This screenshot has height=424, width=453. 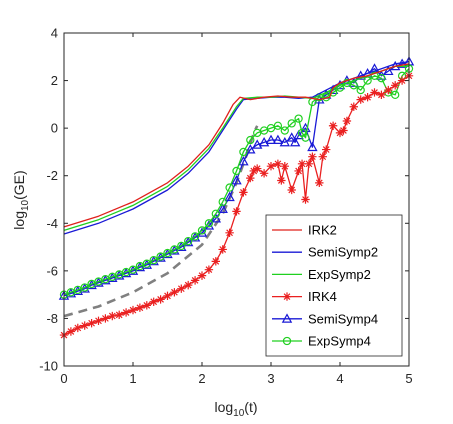 I want to click on legend-item-irk2: IRK2, so click(x=304, y=230).